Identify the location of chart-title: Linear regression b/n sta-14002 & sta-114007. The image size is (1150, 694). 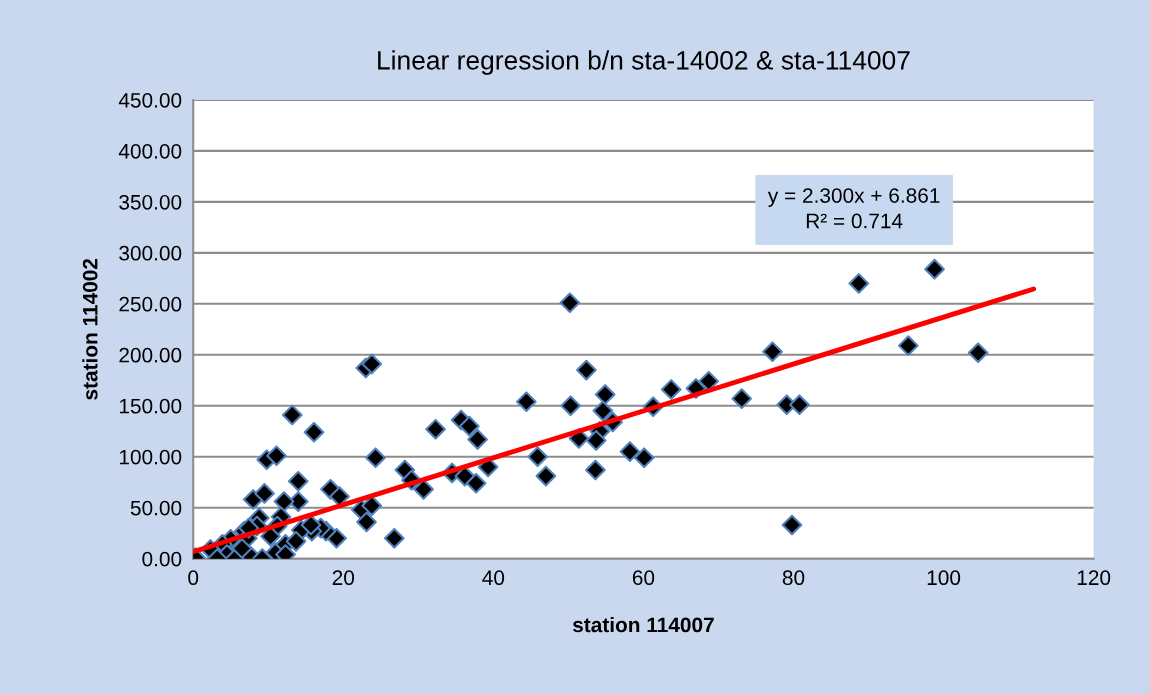
(644, 62).